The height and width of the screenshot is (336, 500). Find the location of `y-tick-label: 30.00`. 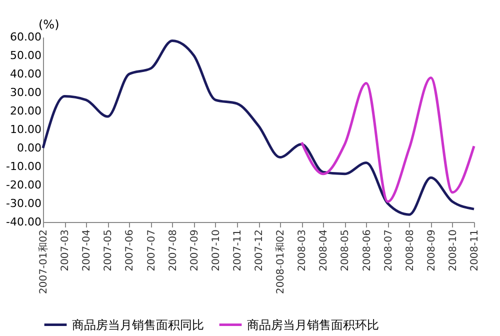

y-tick-label: 30.00 is located at coordinates (26, 92).